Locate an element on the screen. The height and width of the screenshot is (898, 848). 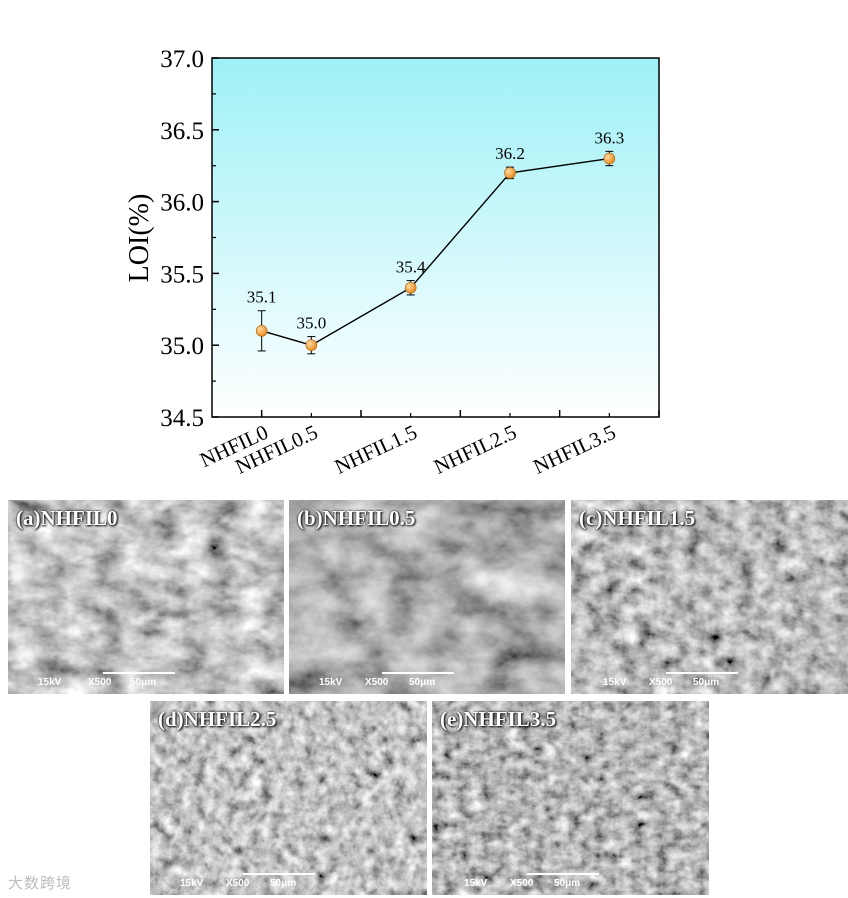
sem-image-a is located at coordinates (146, 597).